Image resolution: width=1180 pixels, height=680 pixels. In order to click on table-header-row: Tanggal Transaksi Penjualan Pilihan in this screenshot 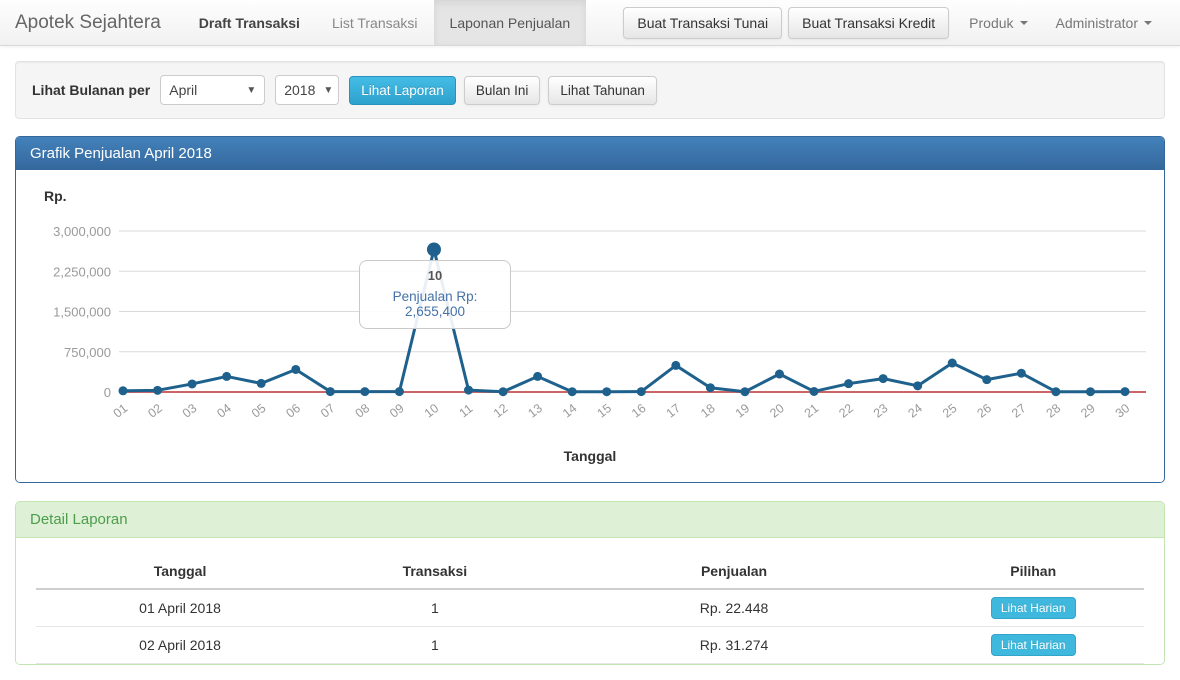, I will do `click(590, 572)`.